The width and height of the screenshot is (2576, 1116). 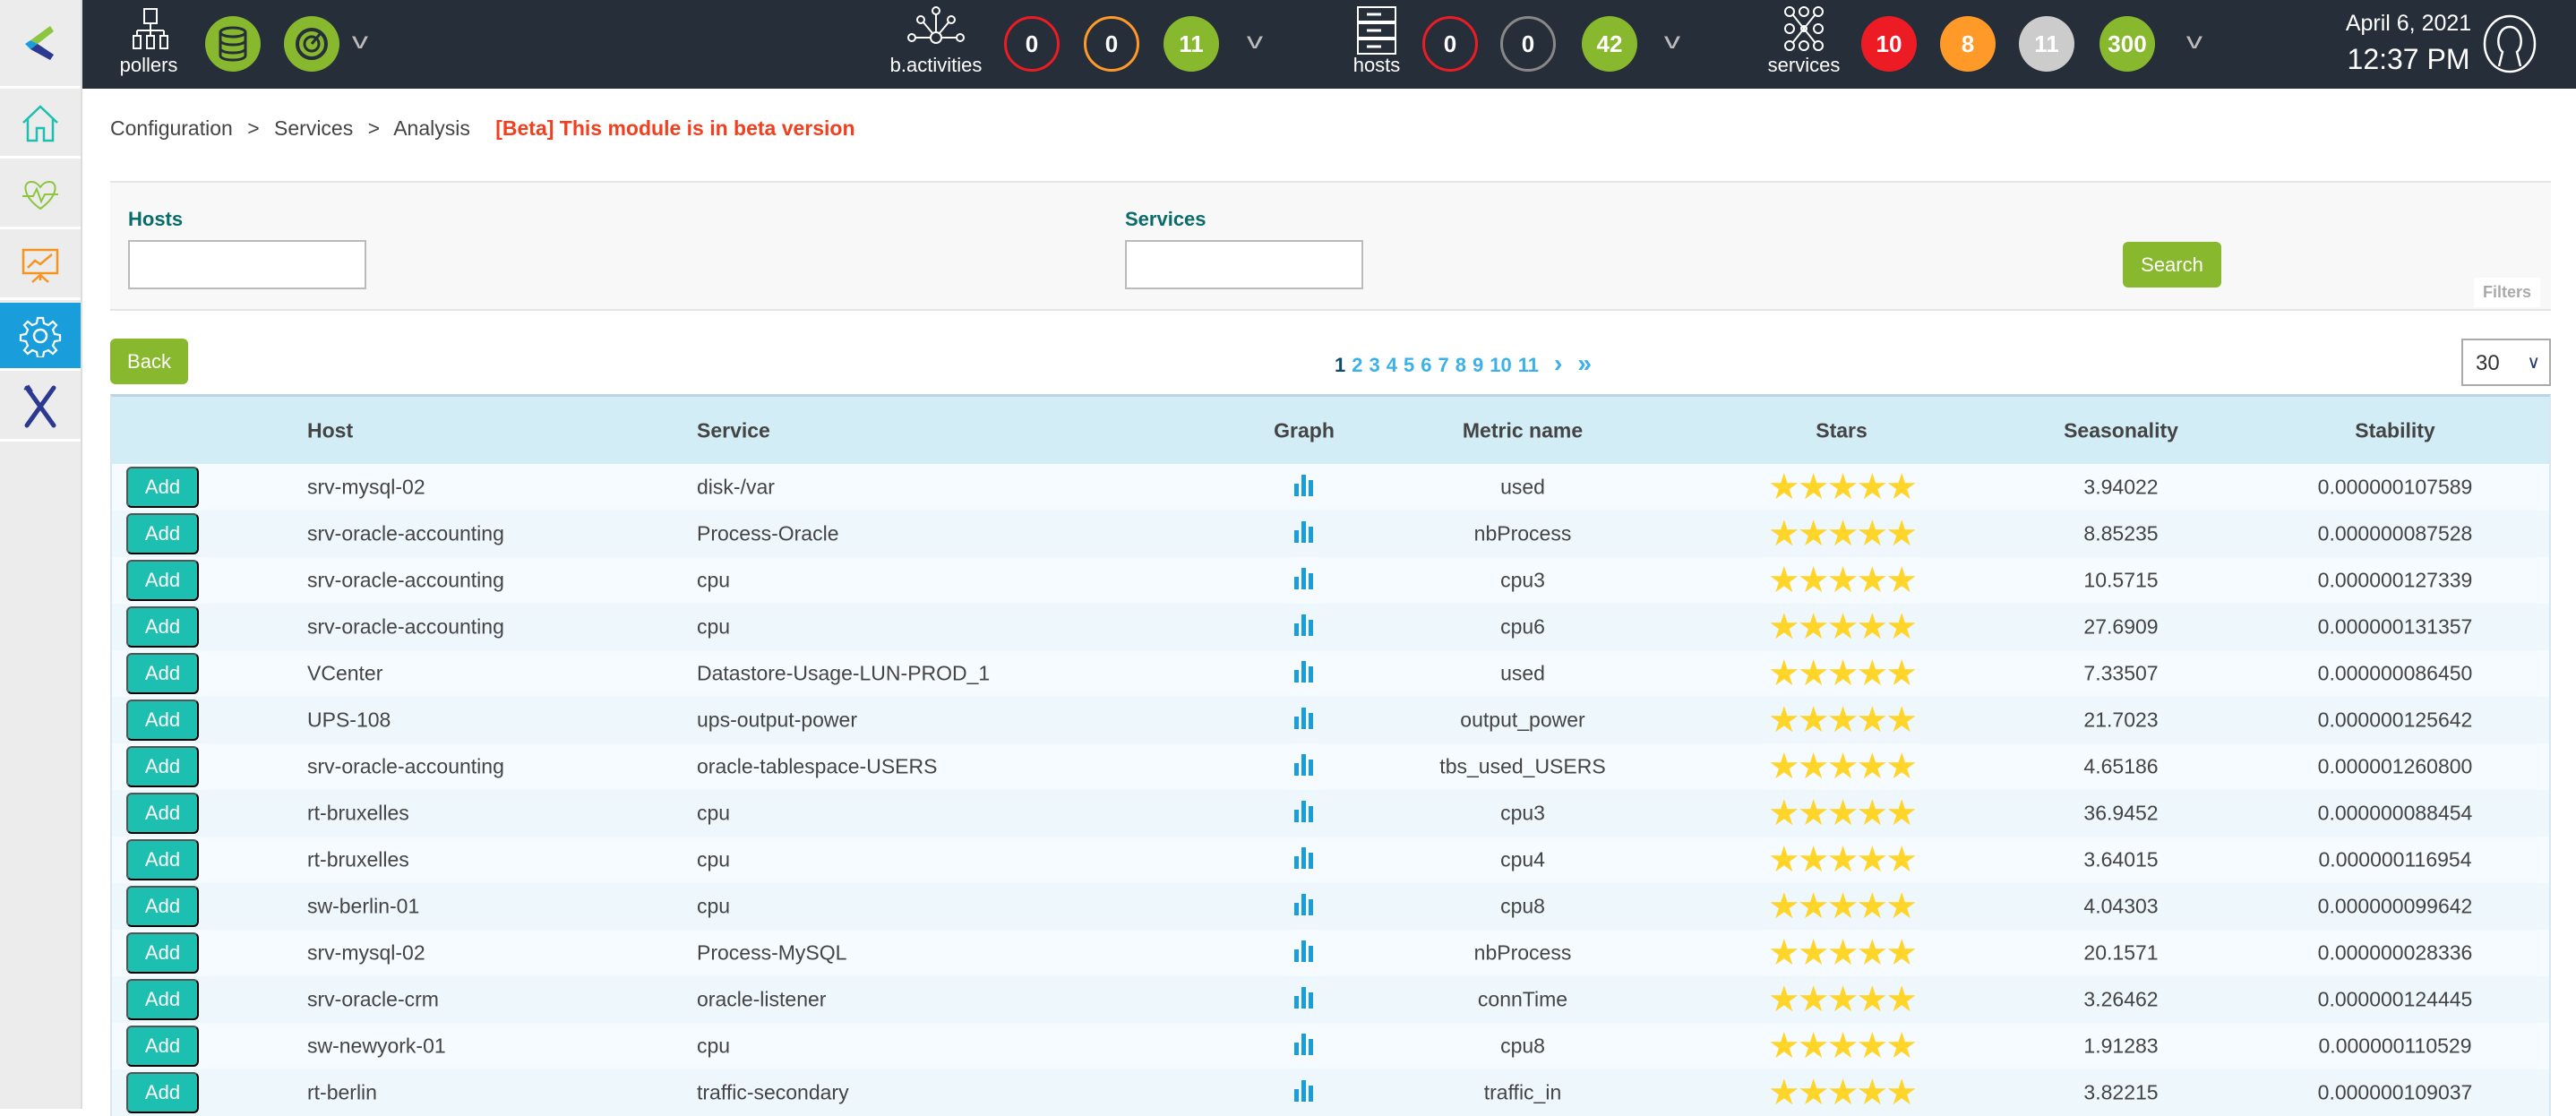 I want to click on hosts-unreachable-count: 0, so click(x=1528, y=44).